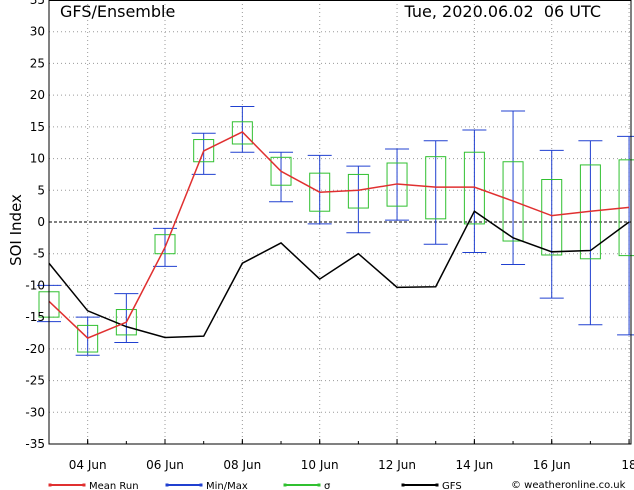 This screenshot has height=490, width=634. Describe the element at coordinates (37, 95) in the screenshot. I see `y-tick-label: 20` at that location.